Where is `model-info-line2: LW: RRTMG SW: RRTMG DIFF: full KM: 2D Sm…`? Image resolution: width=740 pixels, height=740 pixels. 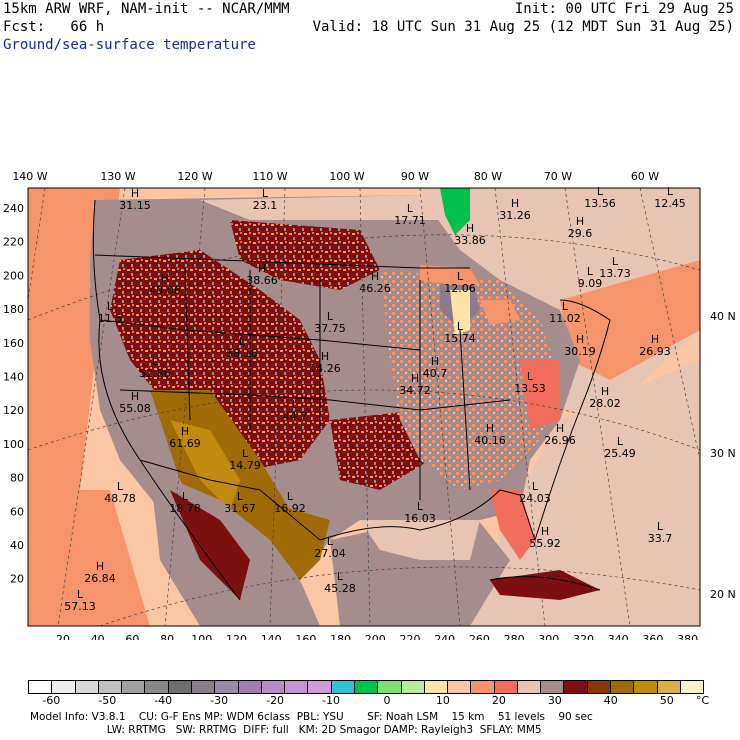 model-info-line2: LW: RRTMG SW: RRTMG DIFF: full KM: 2D Sm… is located at coordinates (286, 730).